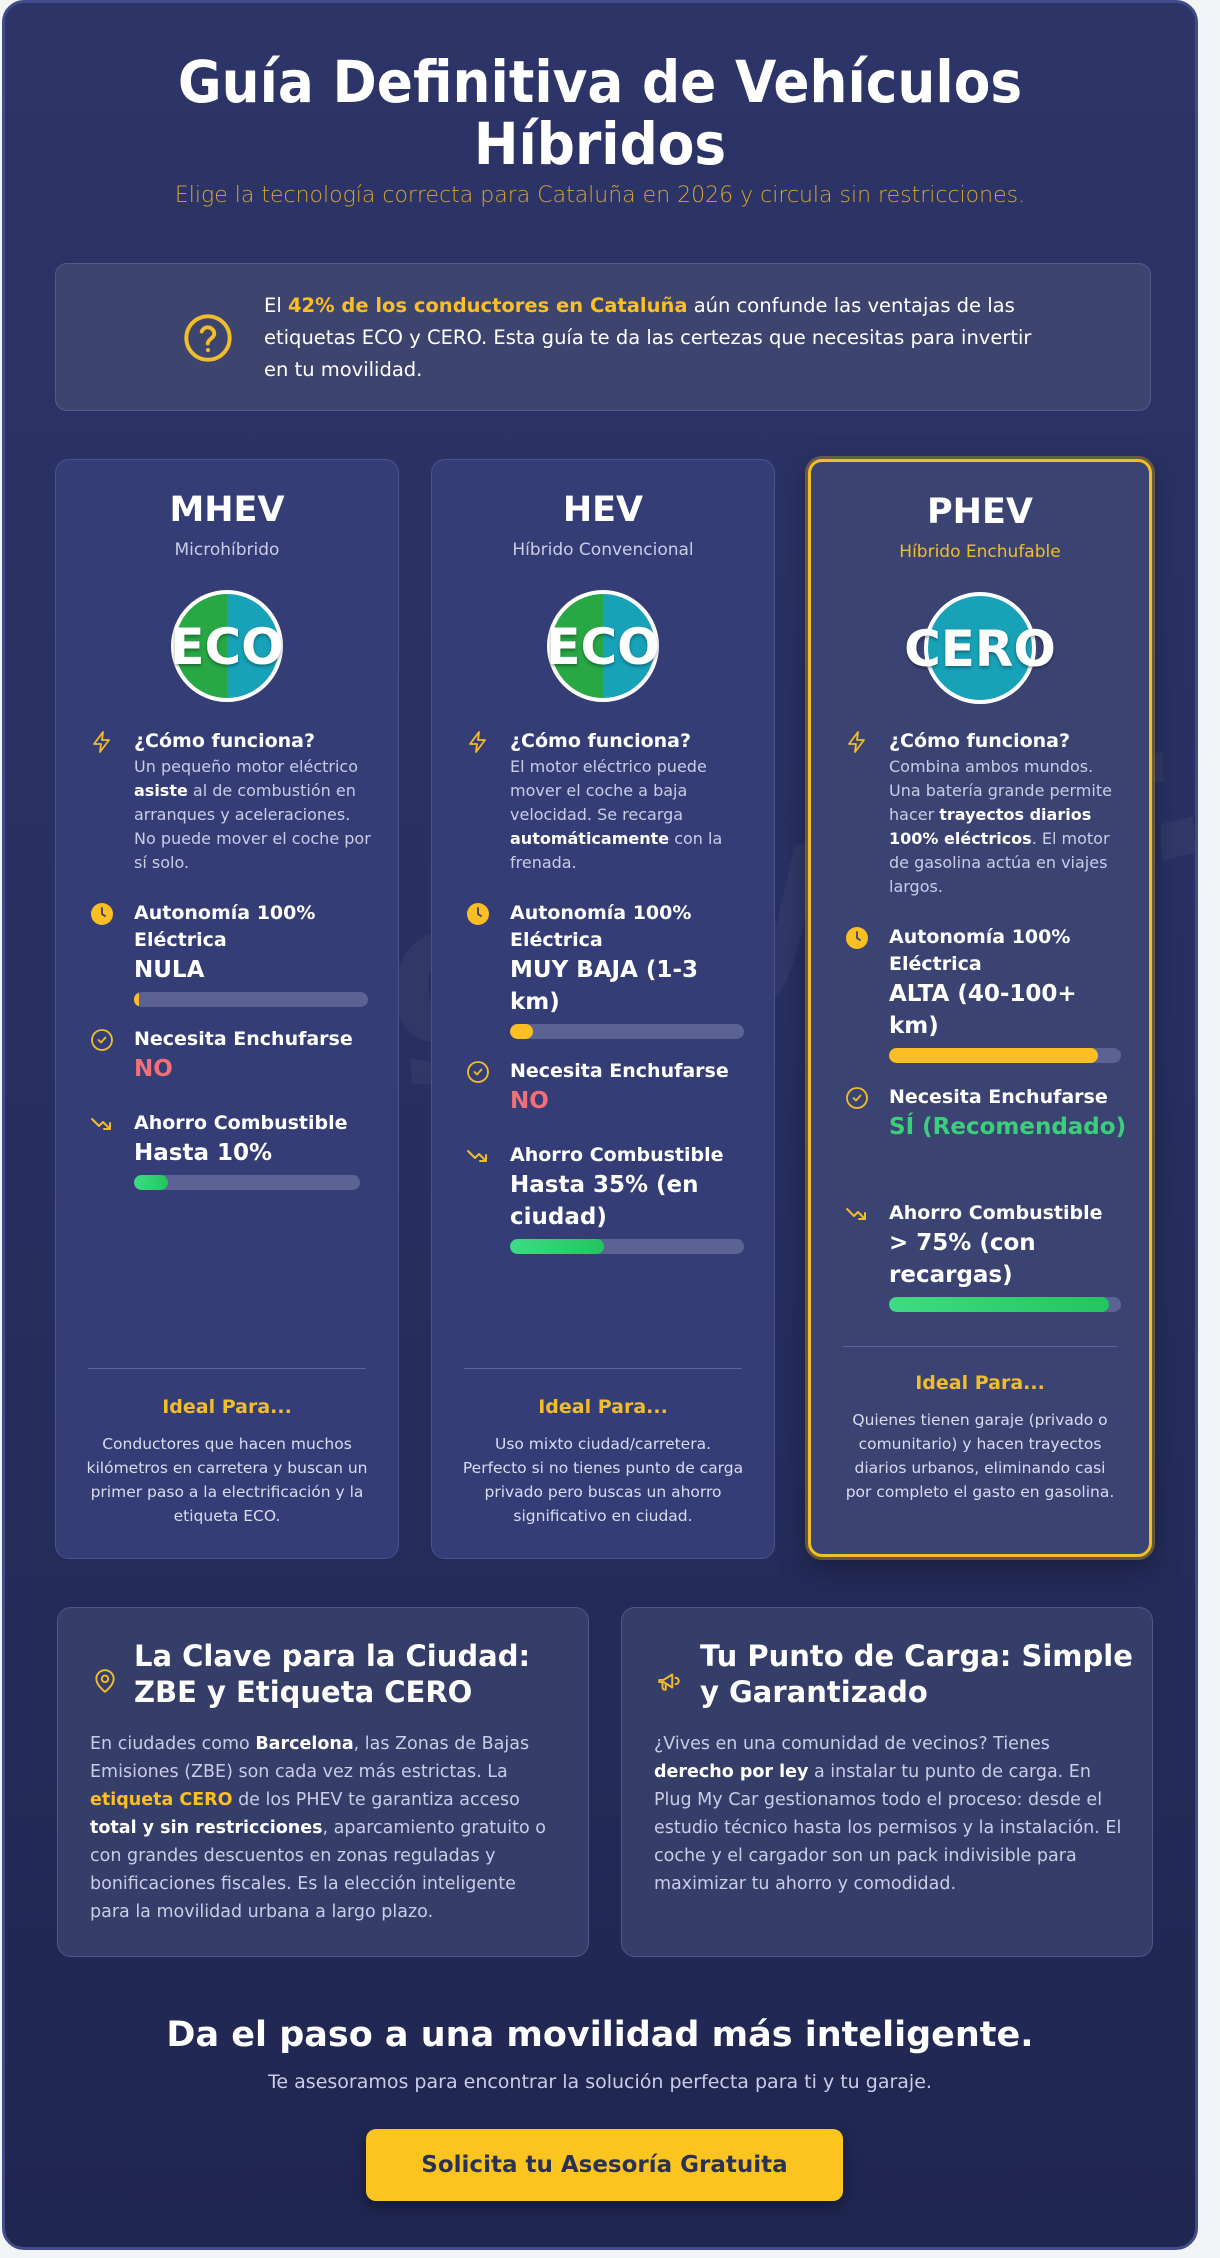 The height and width of the screenshot is (2258, 1220). What do you see at coordinates (1008, 1127) in the screenshot?
I see `plug-value: SÍ (Recomendado)` at bounding box center [1008, 1127].